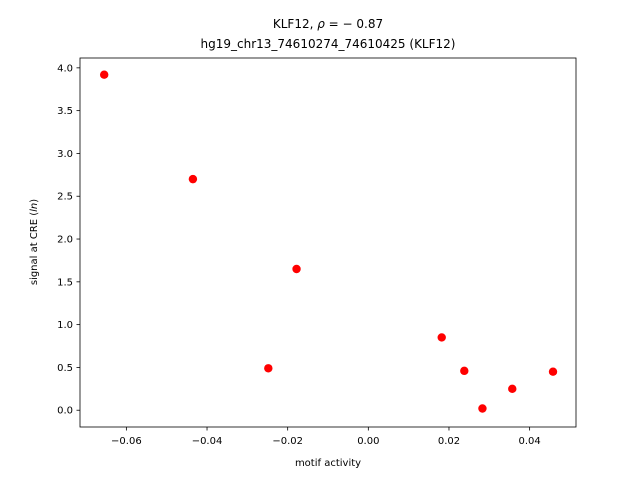  Describe the element at coordinates (65, 197) in the screenshot. I see `y-tick-label: 2.5` at that location.